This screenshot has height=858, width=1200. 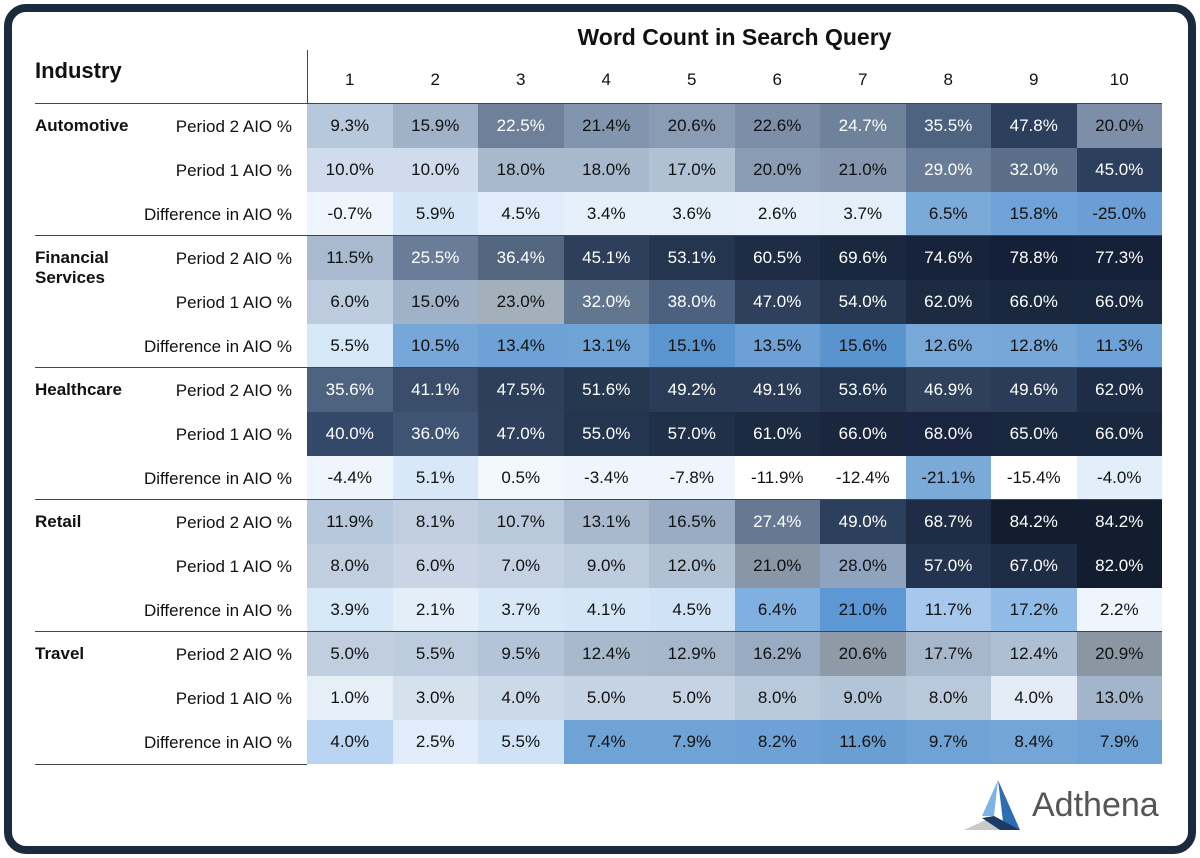 What do you see at coordinates (777, 434) in the screenshot?
I see `heat-cell: 61.0%` at bounding box center [777, 434].